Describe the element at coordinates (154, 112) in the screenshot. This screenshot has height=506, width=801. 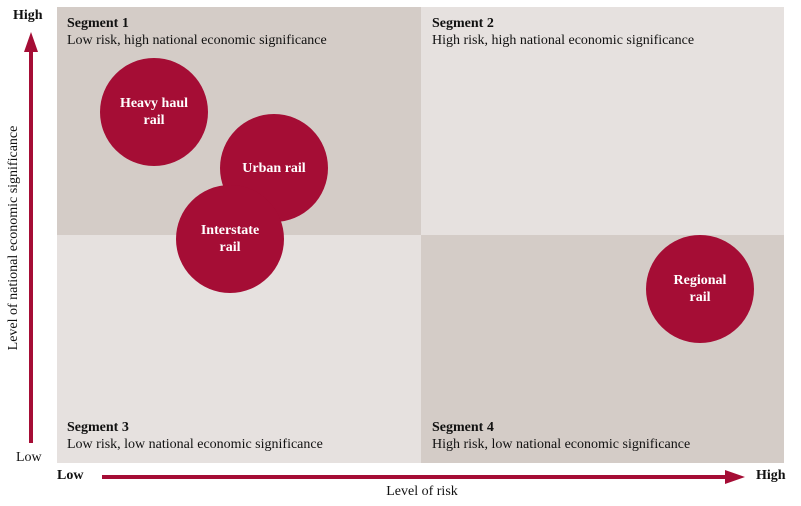
I see `circle-heavy-haul-rail: Heavy haul rail` at that location.